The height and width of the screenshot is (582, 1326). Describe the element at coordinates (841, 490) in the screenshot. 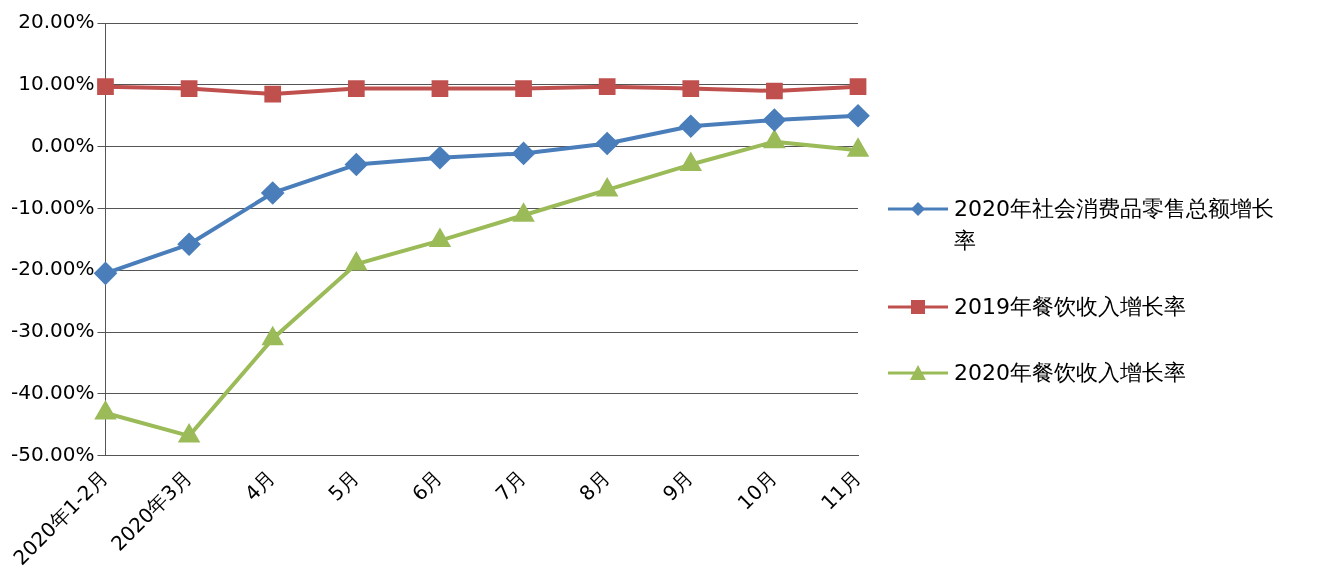

I see `x-tick-label: 11月` at that location.